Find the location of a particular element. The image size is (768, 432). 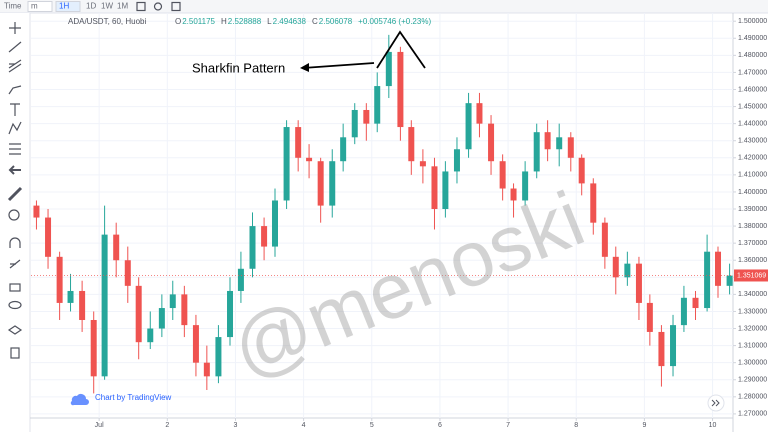

annotation: Sharkfin Pattern is located at coordinates (238, 67).